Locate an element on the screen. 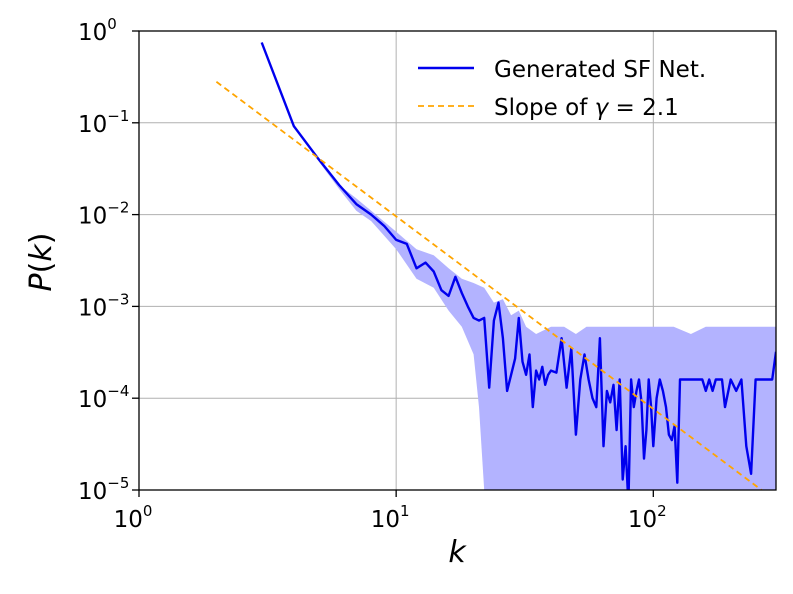  legend-label-generated: Generated SF Net. is located at coordinates (600, 70).